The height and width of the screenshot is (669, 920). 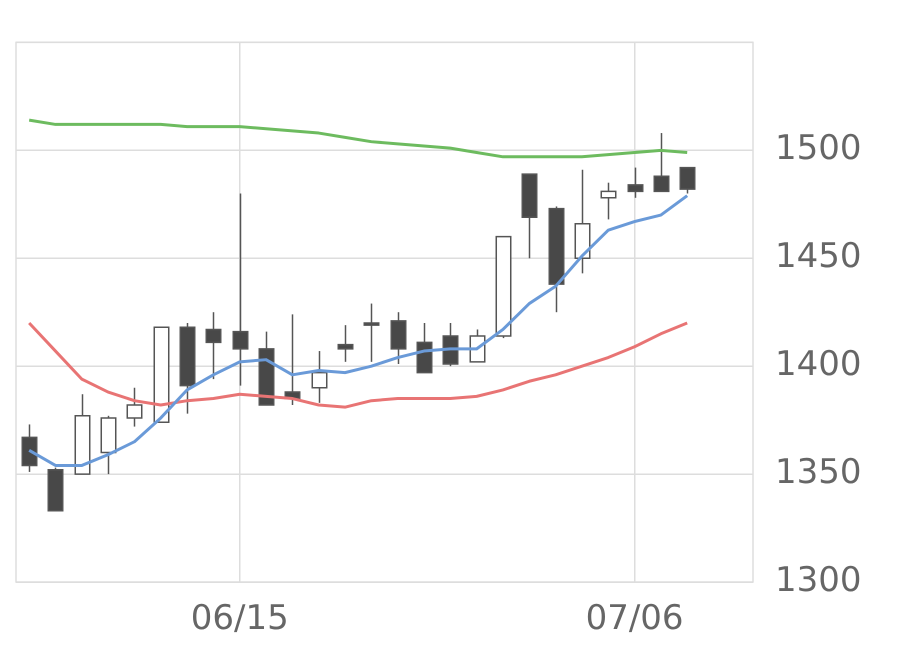 What do you see at coordinates (635, 618) in the screenshot?
I see `x-tick-label: 07/06` at bounding box center [635, 618].